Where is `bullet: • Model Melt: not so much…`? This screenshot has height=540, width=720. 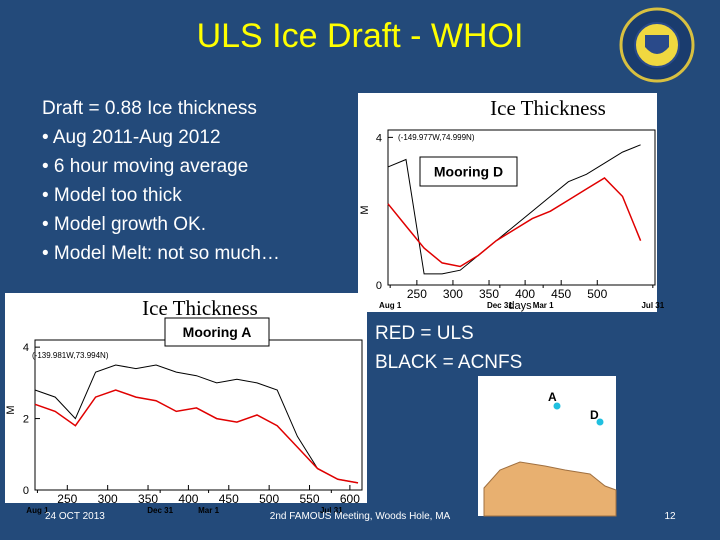
bullet: • Model Melt: not so much… is located at coordinates (161, 253).